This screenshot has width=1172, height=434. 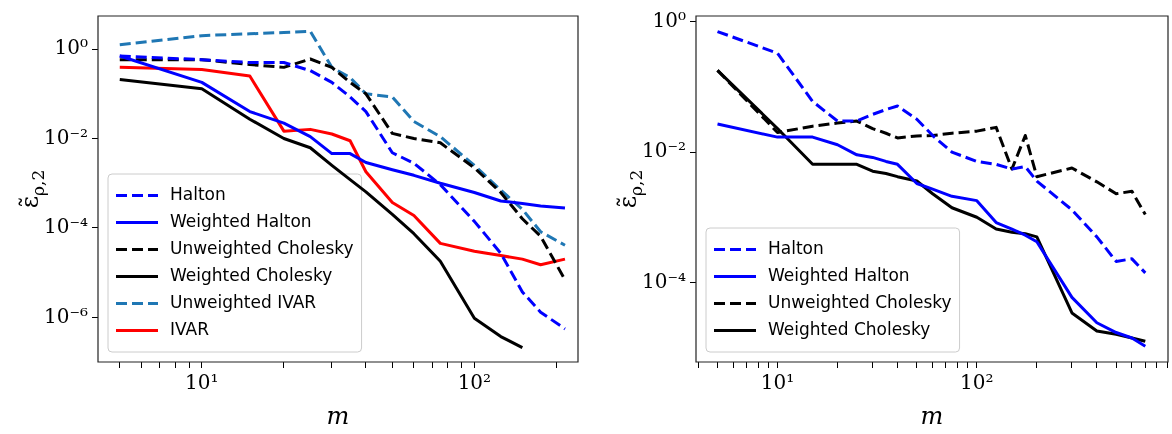 I want to click on legend-label: Unweighted IVAR, so click(x=243, y=301).